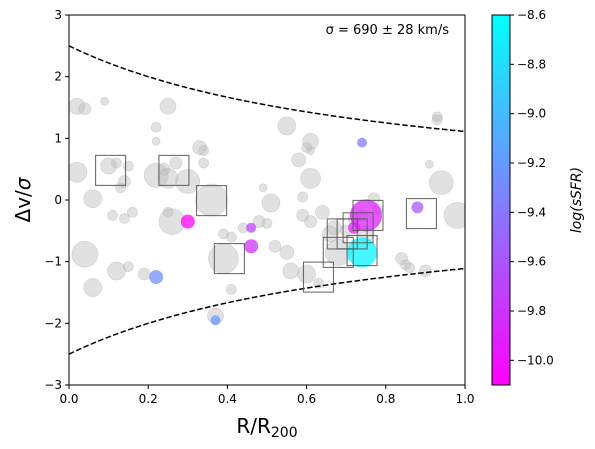 The width and height of the screenshot is (595, 449). I want to click on x-axis-label: R/R200, so click(266, 427).